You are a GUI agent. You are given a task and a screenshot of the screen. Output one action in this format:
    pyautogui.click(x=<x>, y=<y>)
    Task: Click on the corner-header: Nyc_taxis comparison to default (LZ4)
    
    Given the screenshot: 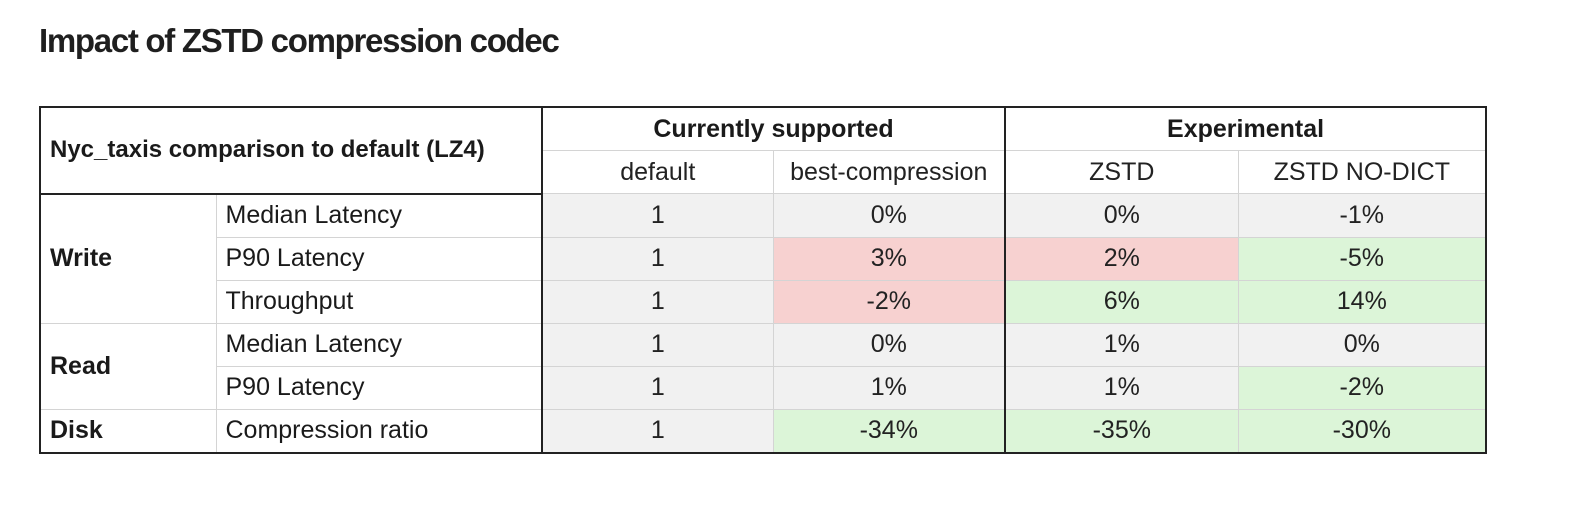 What is the action you would take?
    pyautogui.click(x=291, y=150)
    